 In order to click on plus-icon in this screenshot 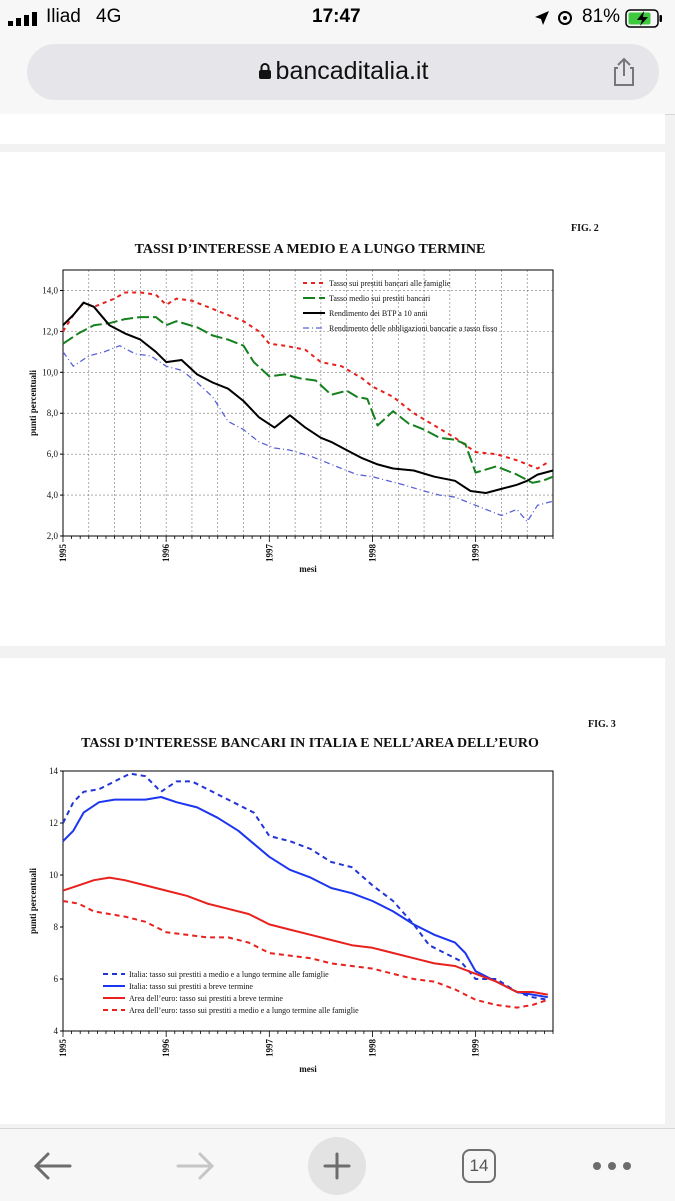, I will do `click(337, 1166)`.